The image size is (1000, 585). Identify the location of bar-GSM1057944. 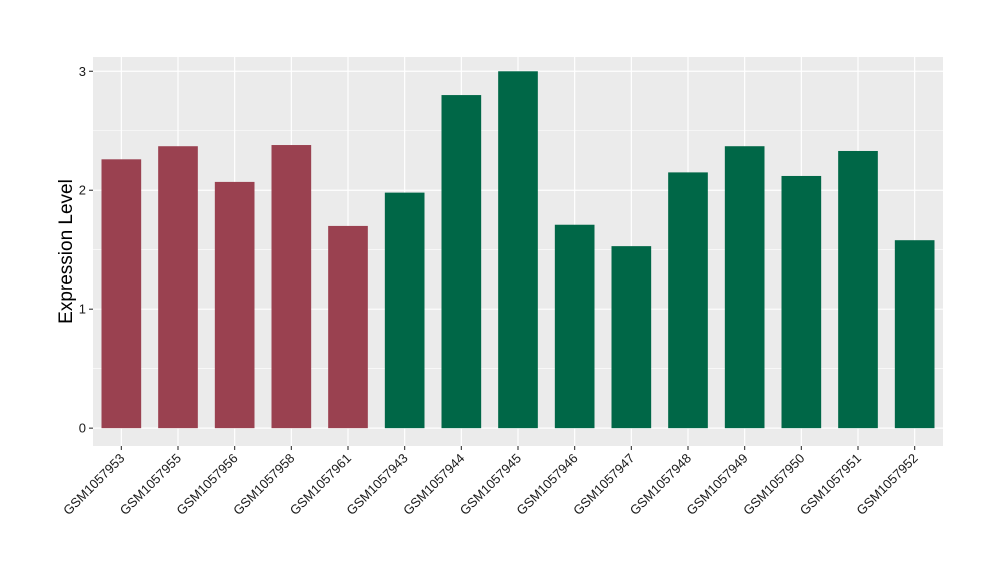
(461, 262).